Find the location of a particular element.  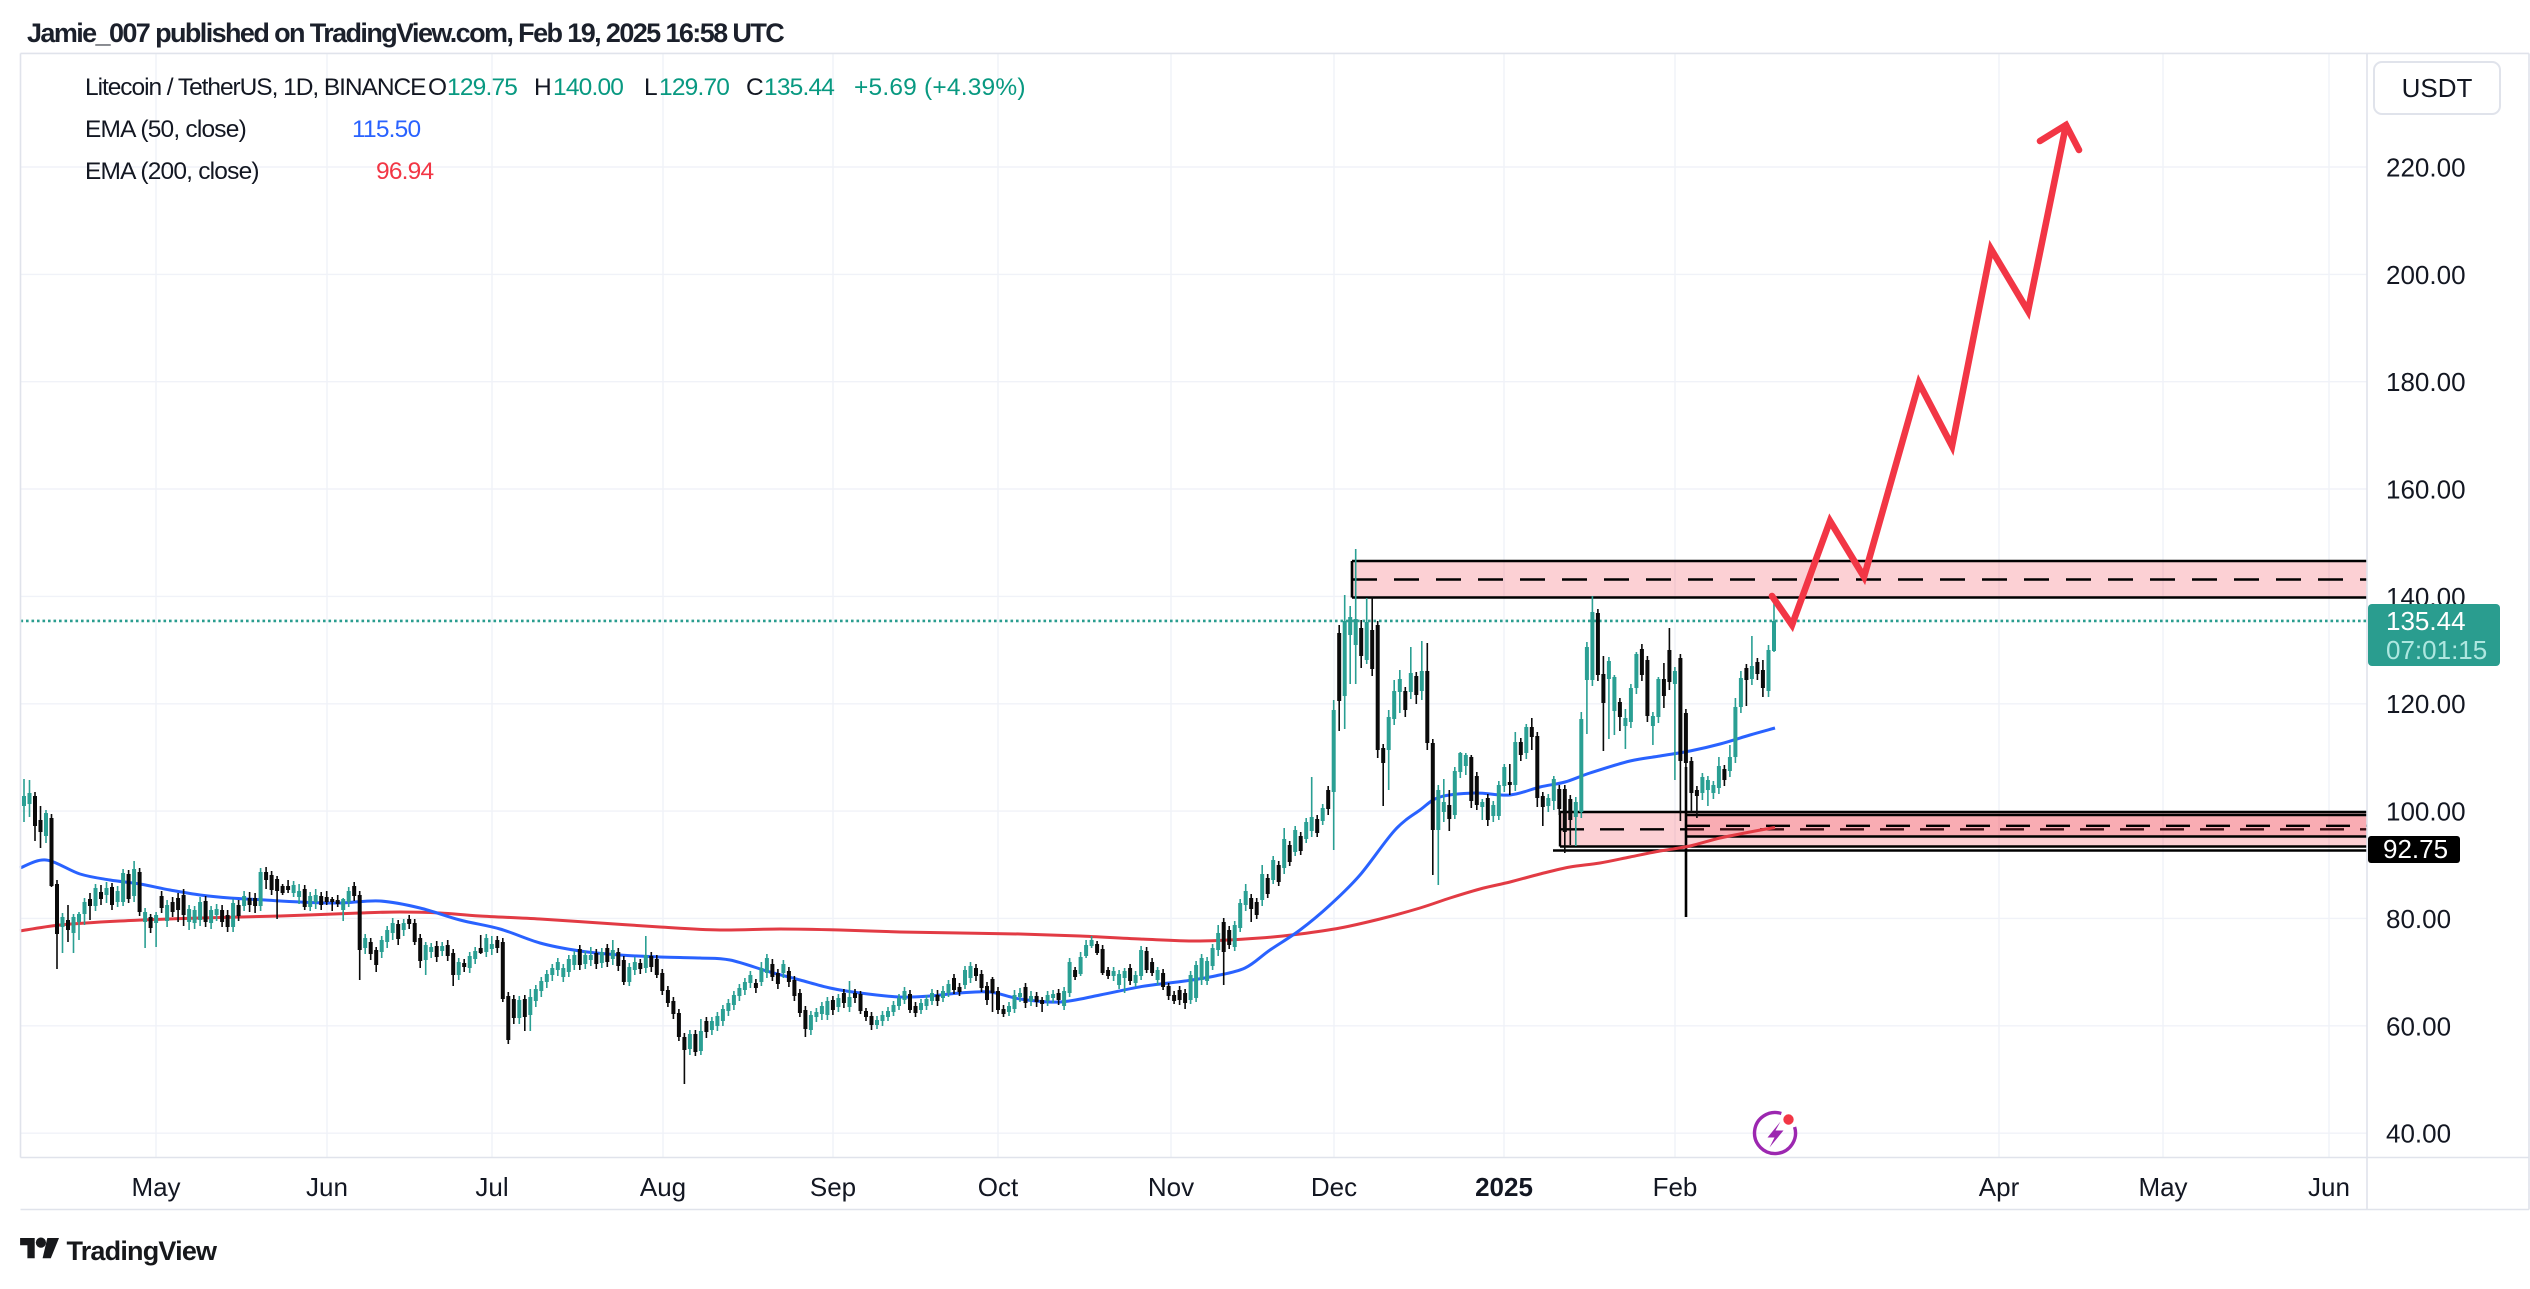

svg-text: +5.69 (+4.39%) is located at coordinates (940, 87).